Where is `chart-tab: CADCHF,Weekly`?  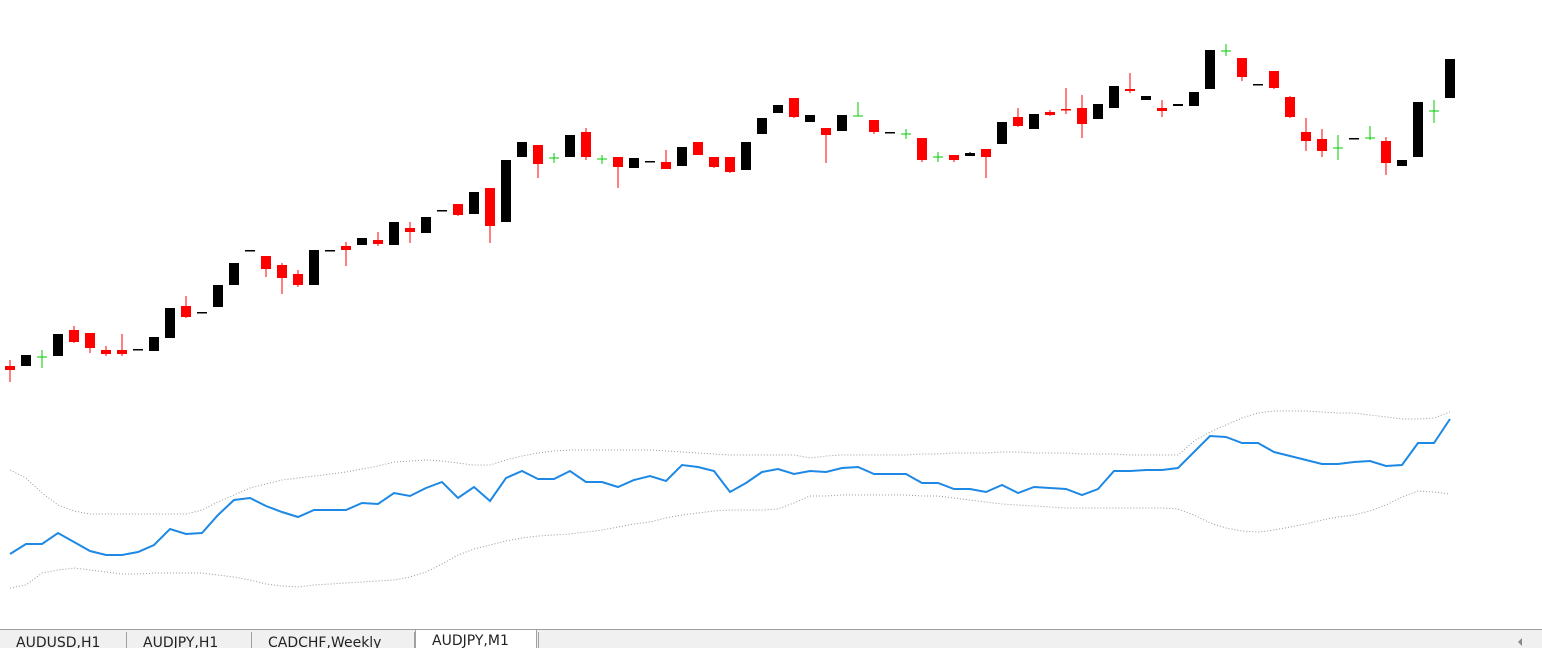 chart-tab: CADCHF,Weekly is located at coordinates (333, 640).